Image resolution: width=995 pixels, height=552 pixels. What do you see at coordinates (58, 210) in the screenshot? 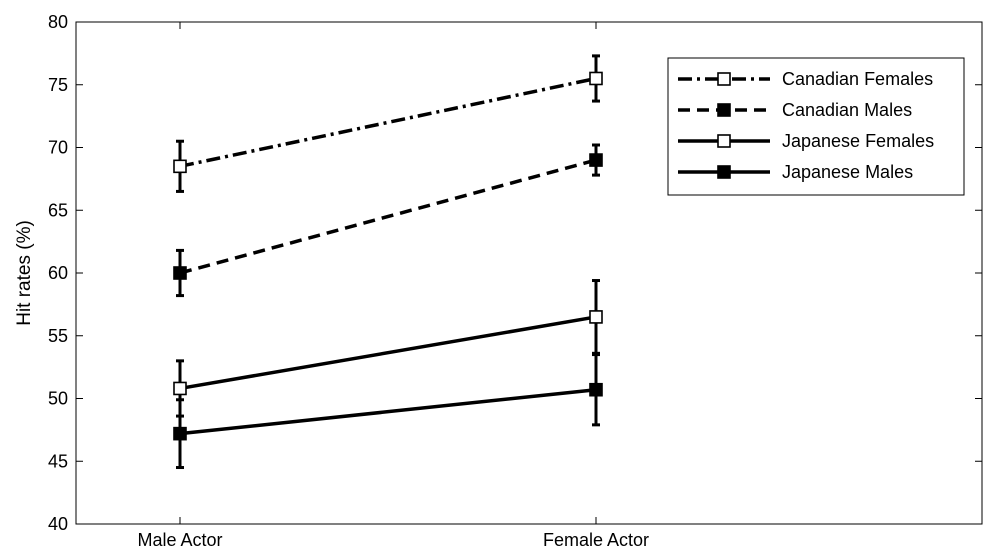
I see `y-tick-label: 65` at bounding box center [58, 210].